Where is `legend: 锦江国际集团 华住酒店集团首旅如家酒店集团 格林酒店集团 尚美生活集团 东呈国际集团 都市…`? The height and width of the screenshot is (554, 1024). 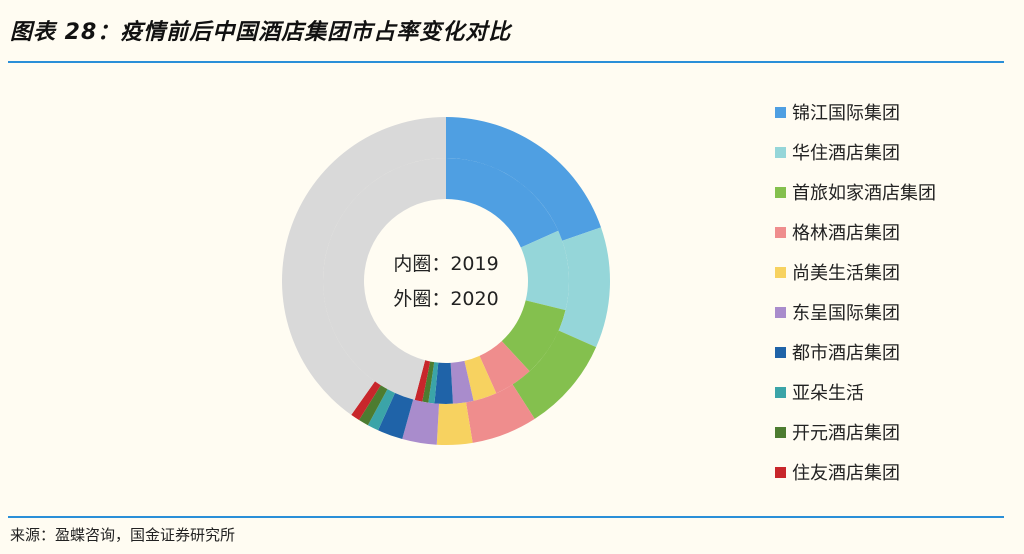
legend: 锦江国际集团 华住酒店集团首旅如家酒店集团 格林酒店集团 尚美生活集团 东呈国际集团 都市… is located at coordinates (855, 292).